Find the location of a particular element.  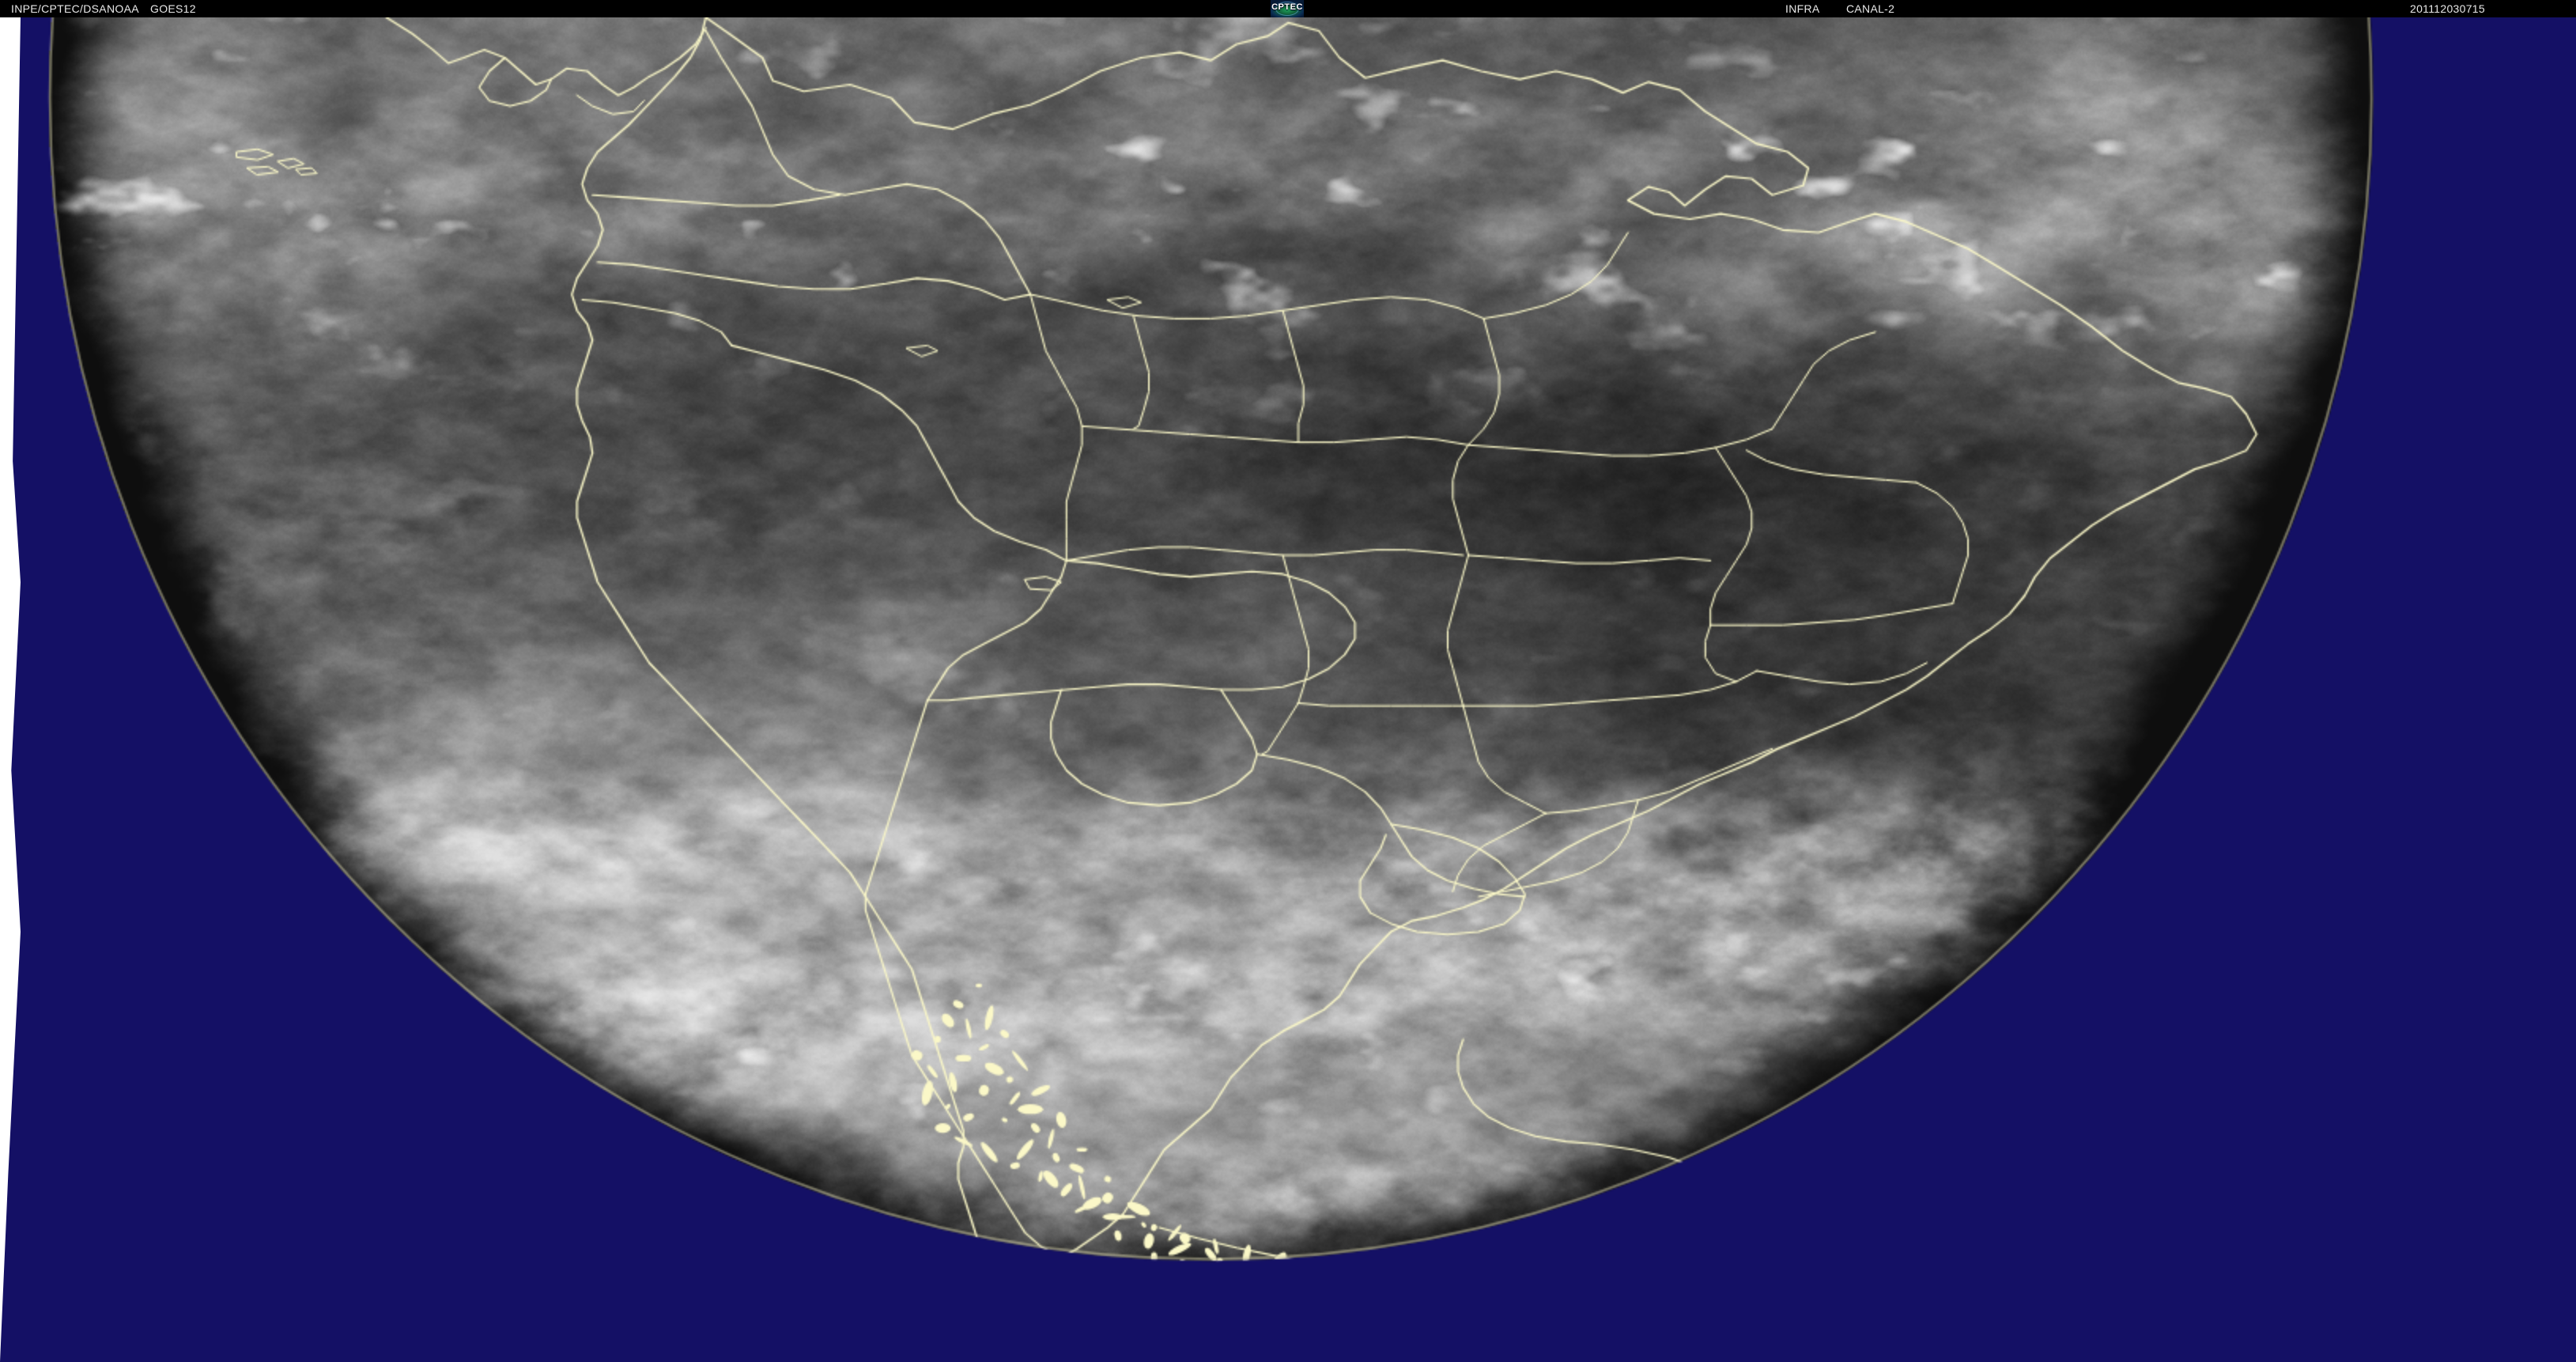

globe-icon is located at coordinates (1287, 9).